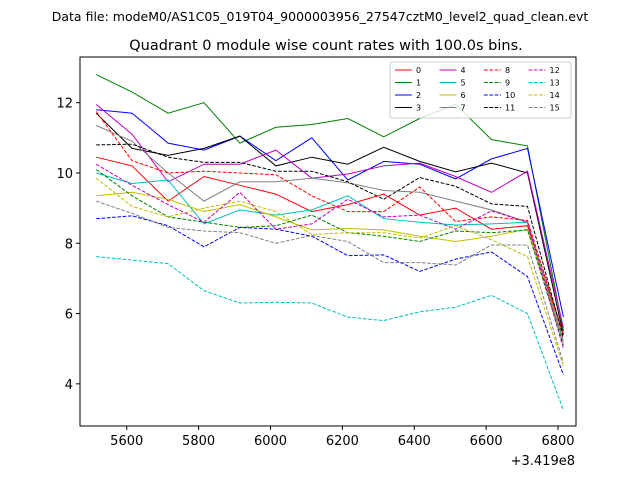  I want to click on legend-label-14: 14, so click(555, 95).